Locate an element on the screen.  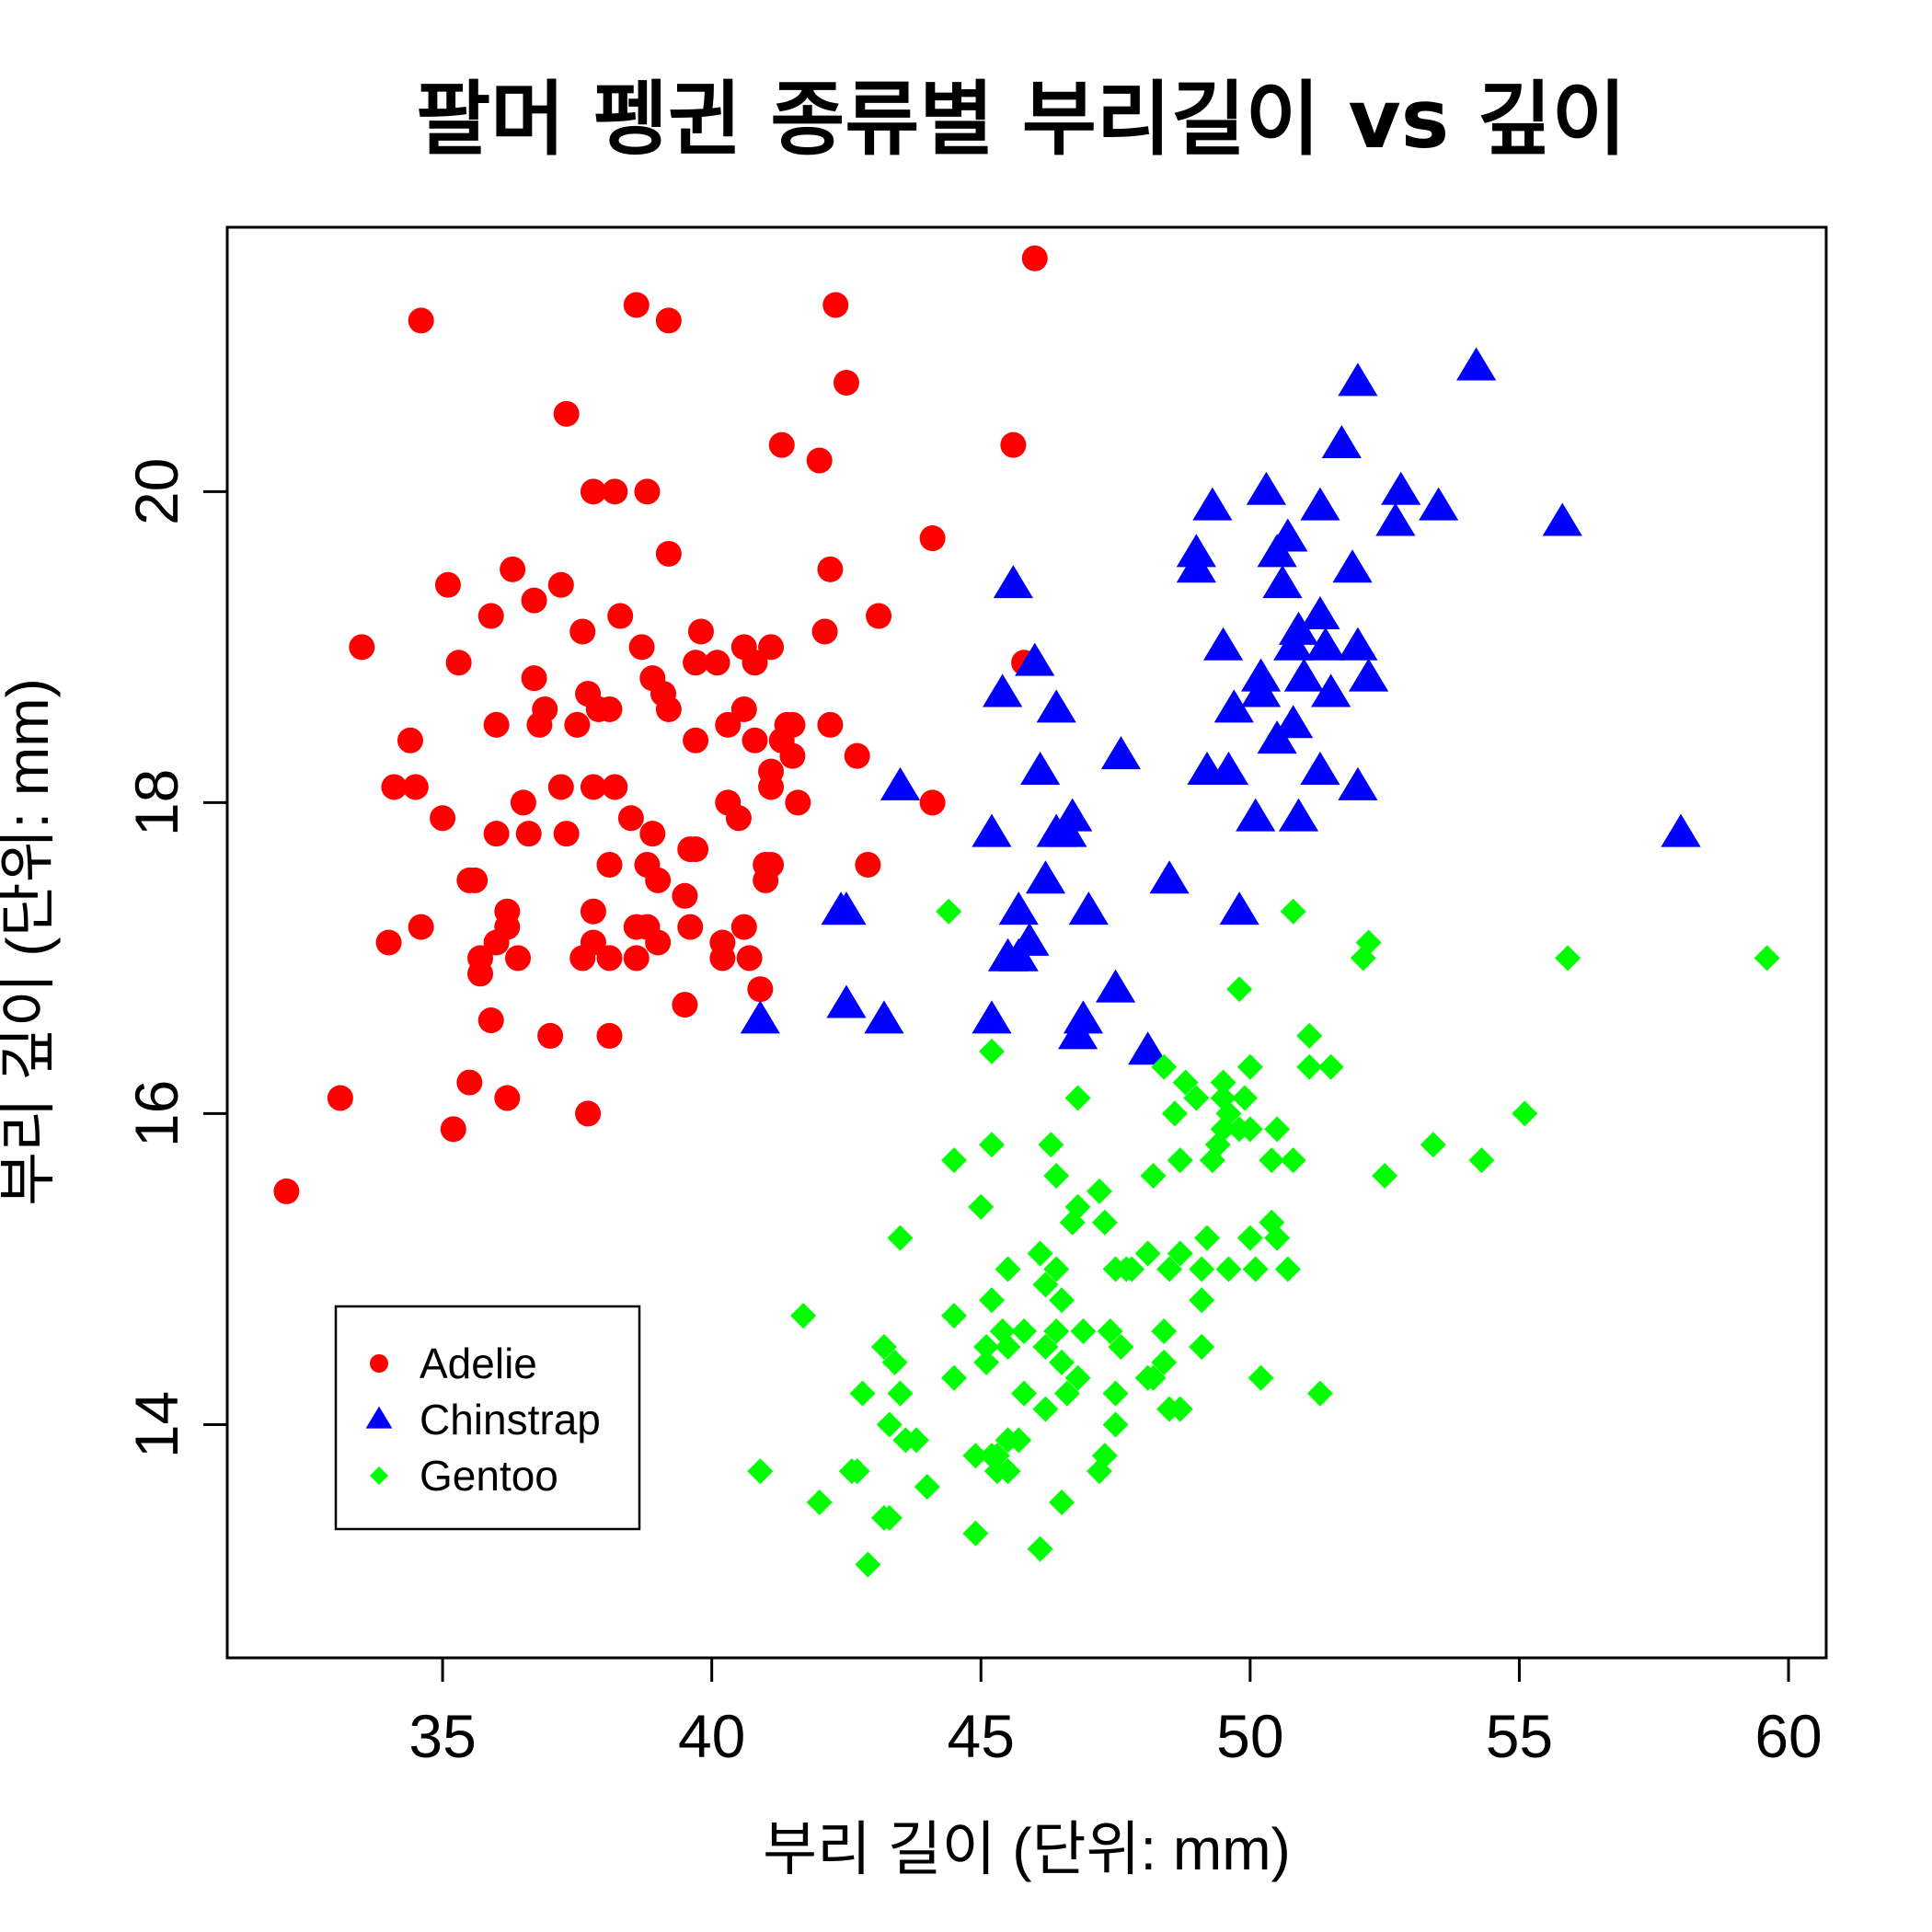
y-tick-label: 18 is located at coordinates (156, 802).